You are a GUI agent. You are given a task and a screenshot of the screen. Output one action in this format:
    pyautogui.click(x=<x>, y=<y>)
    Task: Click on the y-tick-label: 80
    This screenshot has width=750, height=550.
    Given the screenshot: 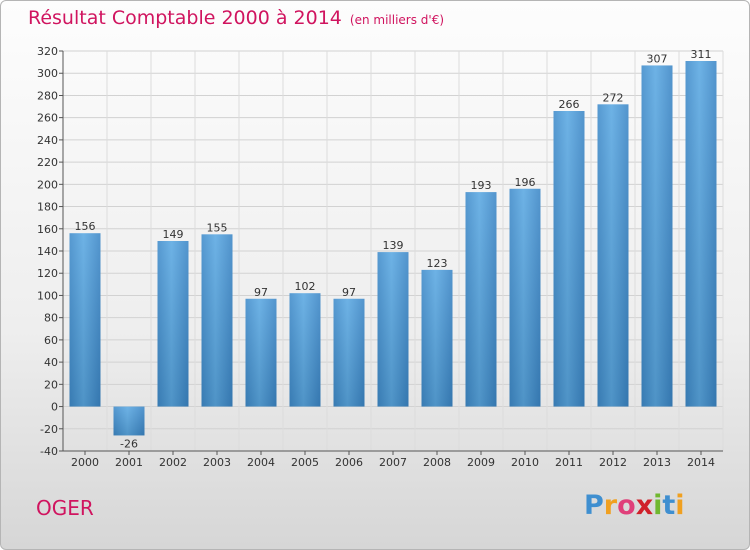 What is the action you would take?
    pyautogui.click(x=51, y=318)
    